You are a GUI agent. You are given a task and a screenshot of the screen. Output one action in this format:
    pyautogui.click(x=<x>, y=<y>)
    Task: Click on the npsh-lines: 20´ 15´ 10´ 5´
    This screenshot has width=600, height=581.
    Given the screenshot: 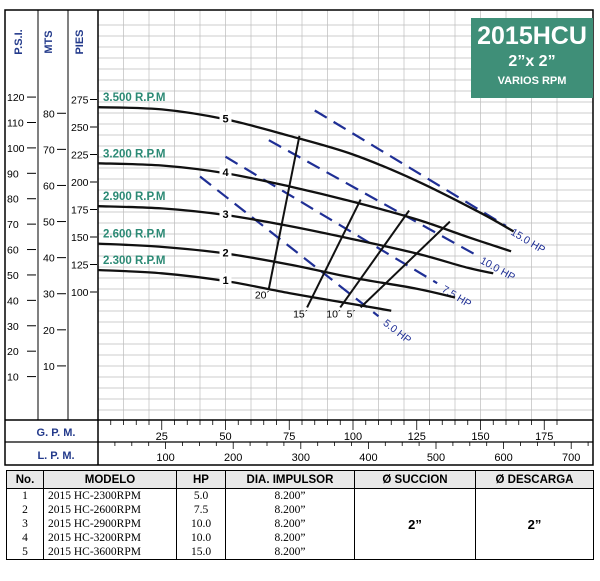 What is the action you would take?
    pyautogui.click(x=353, y=227)
    